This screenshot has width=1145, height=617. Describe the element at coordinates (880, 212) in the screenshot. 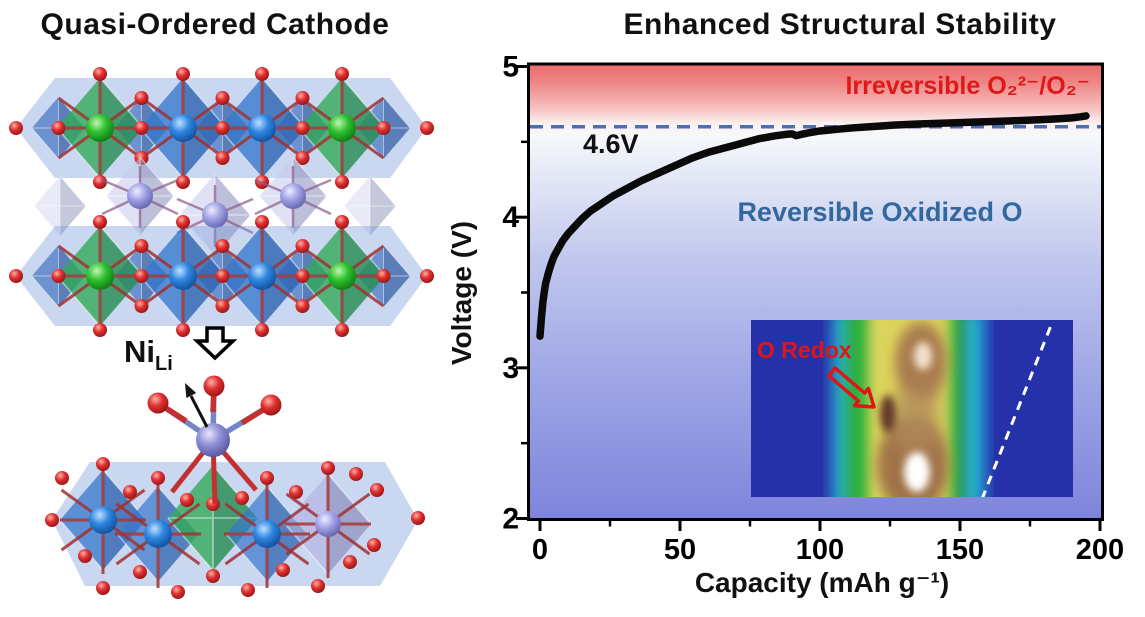

I see `reversible-region-label: Reversible Oxidized O` at that location.